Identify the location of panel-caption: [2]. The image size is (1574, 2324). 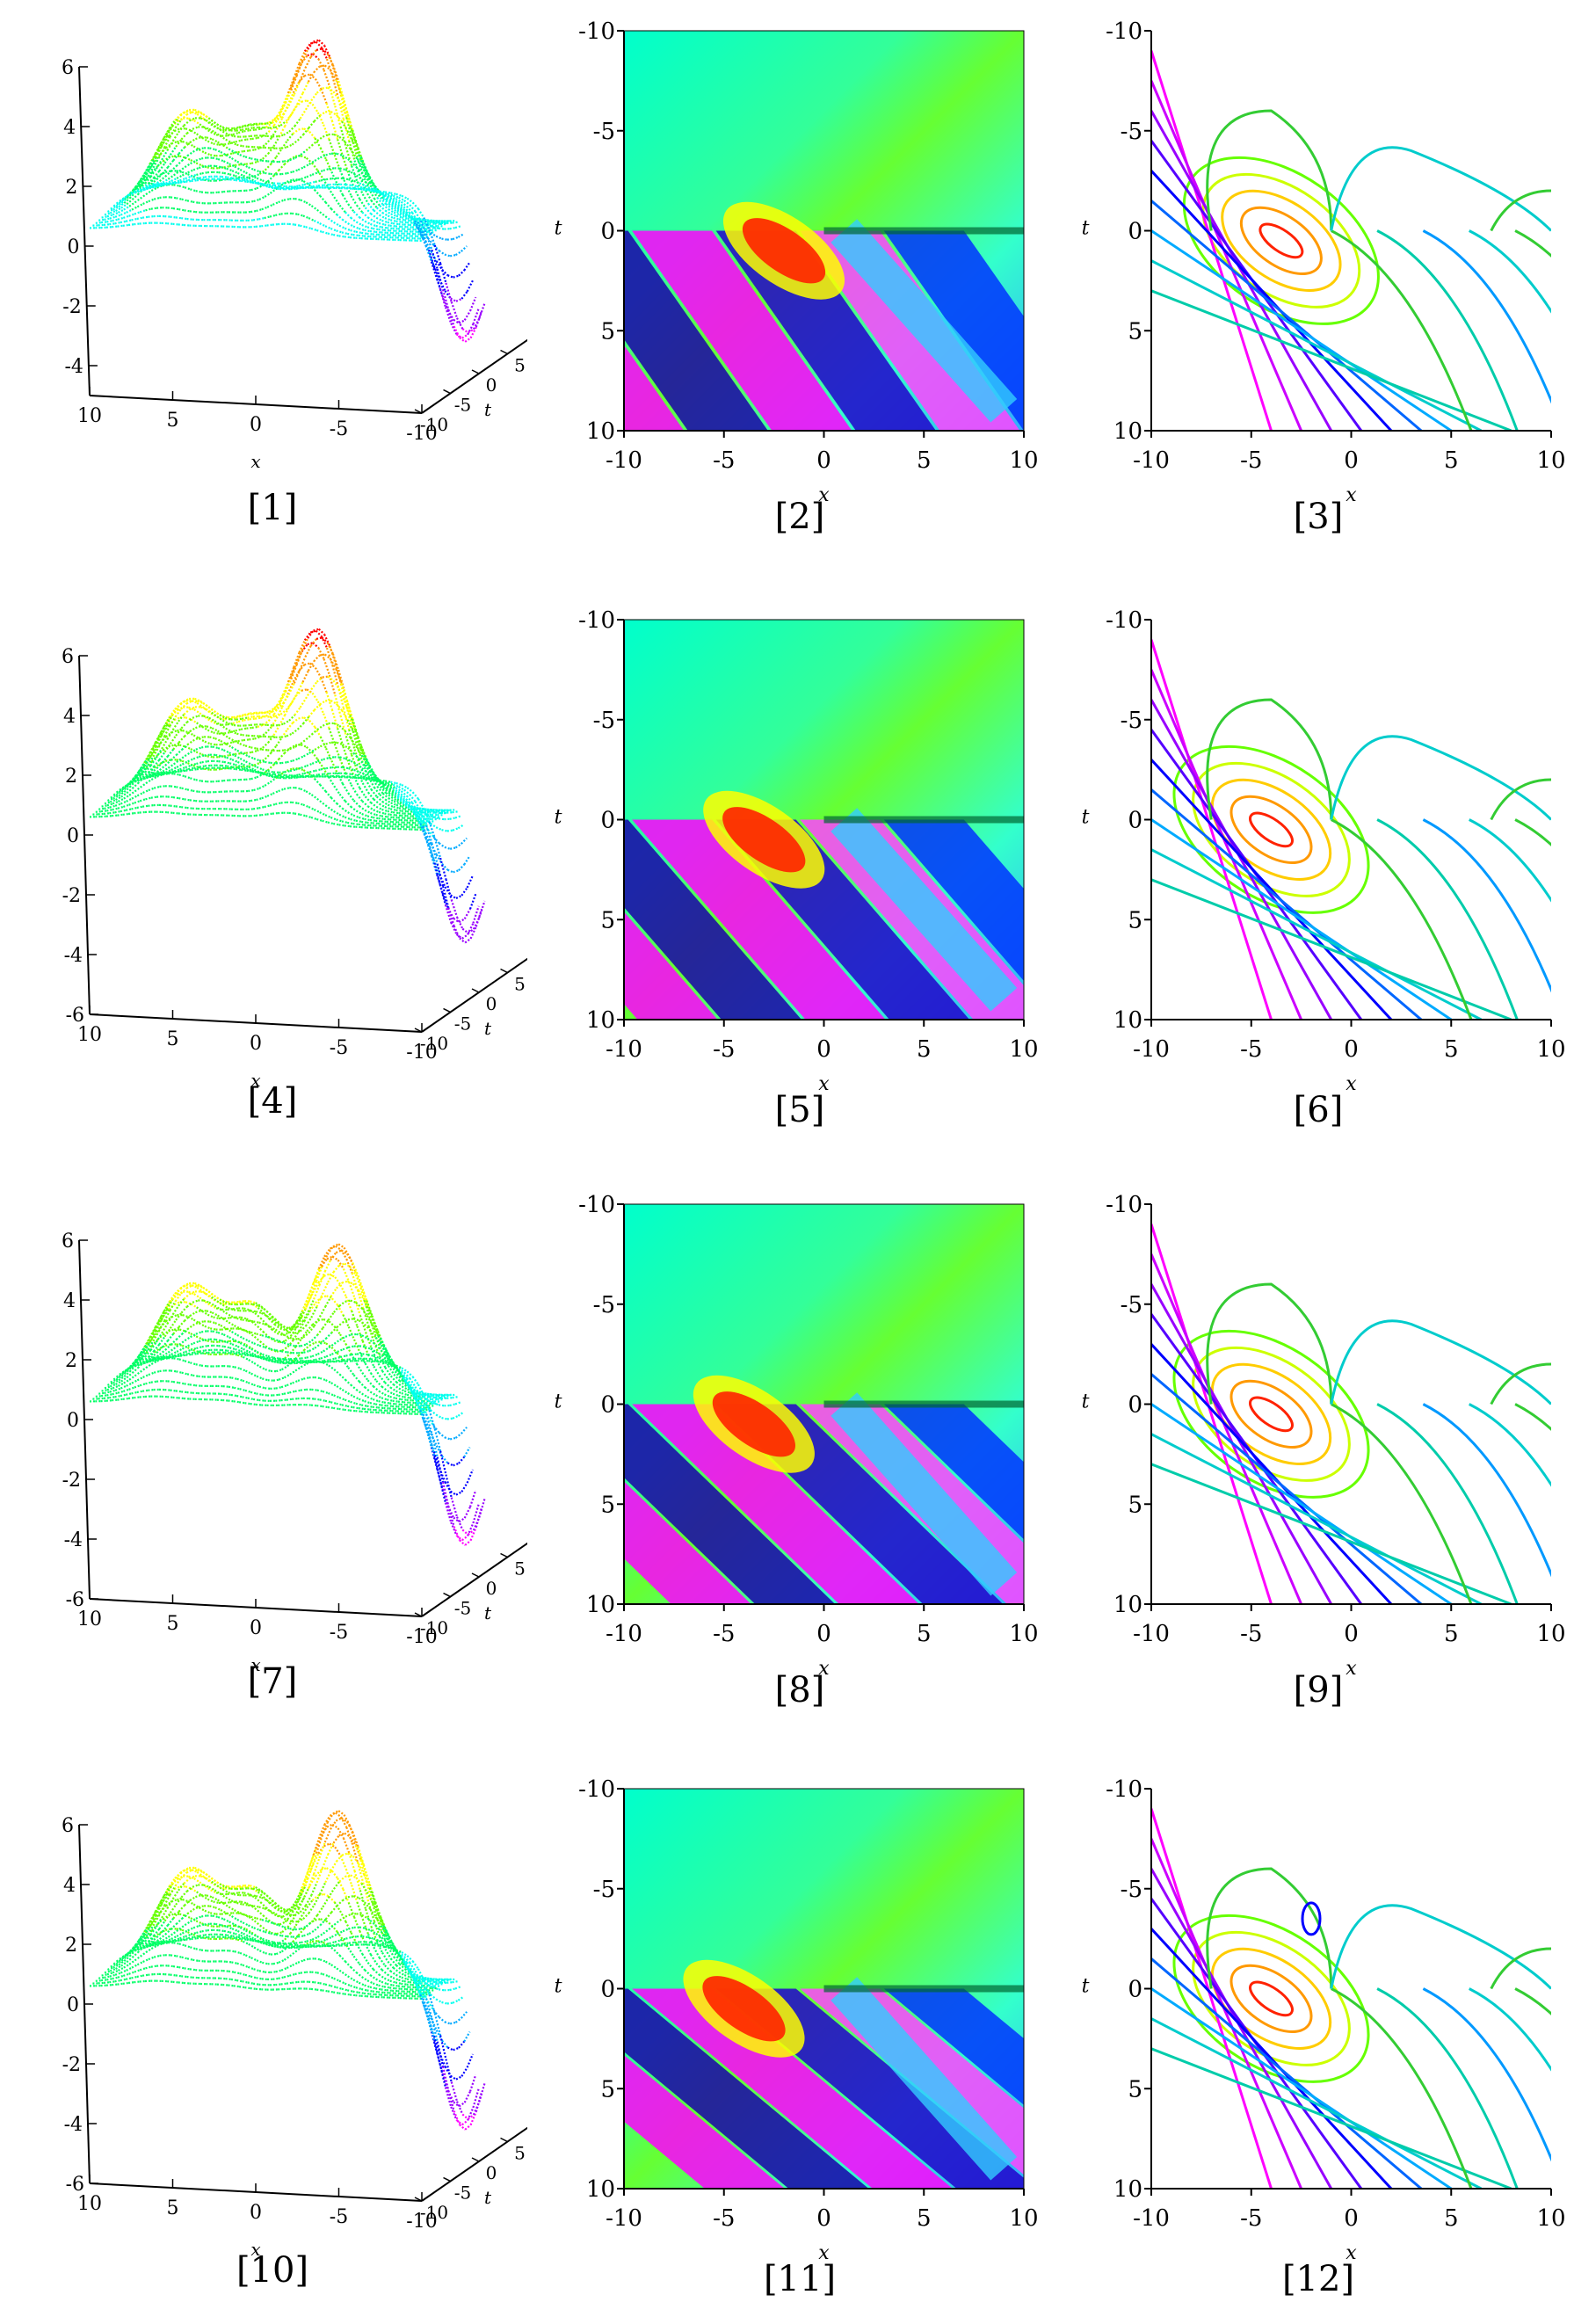
(799, 517).